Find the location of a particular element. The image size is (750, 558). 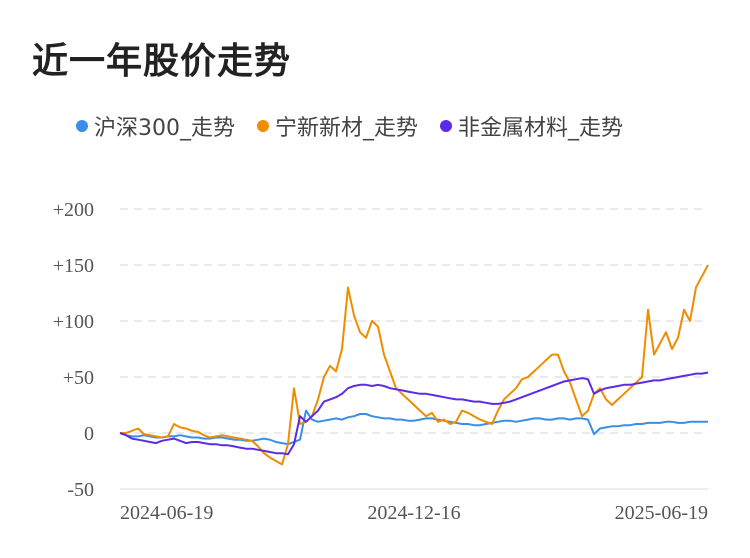

x-tick-label: 2024-06-19 is located at coordinates (166, 513).